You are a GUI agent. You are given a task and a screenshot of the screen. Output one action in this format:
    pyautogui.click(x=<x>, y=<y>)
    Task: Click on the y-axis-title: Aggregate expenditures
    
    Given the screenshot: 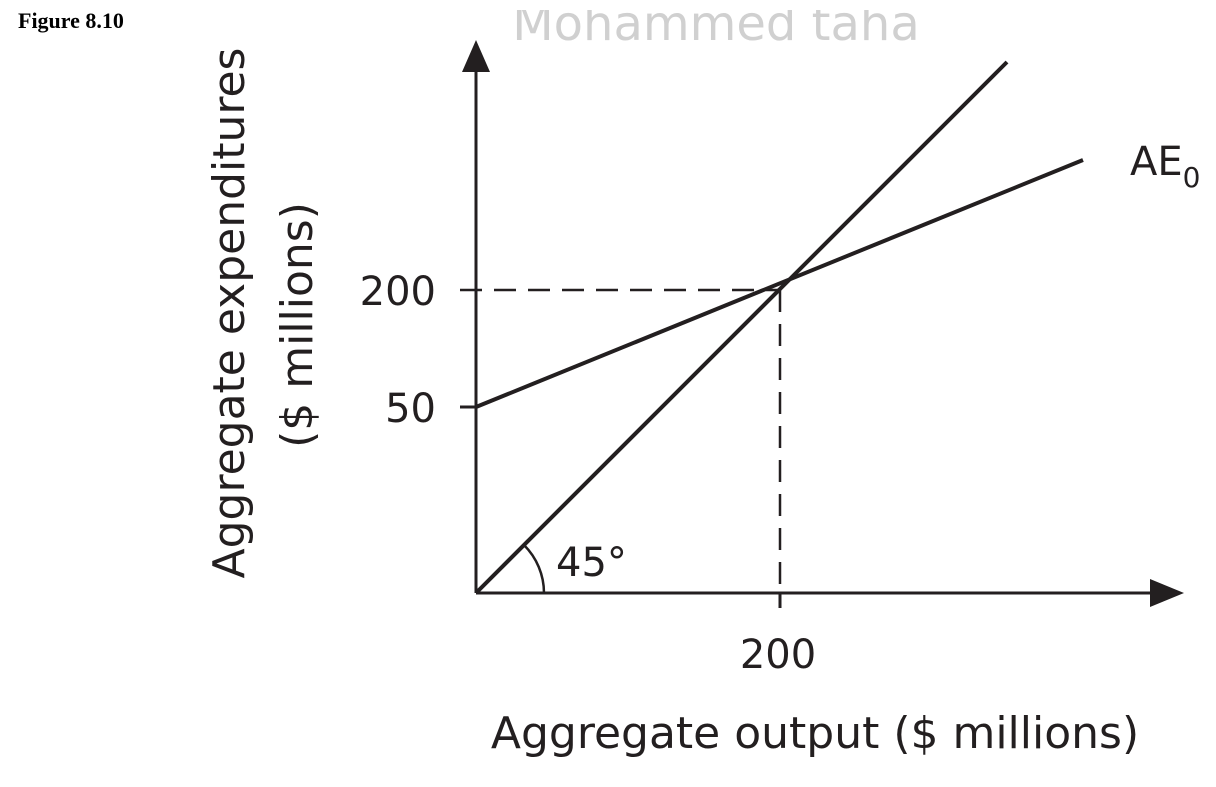 What is the action you would take?
    pyautogui.click(x=229, y=313)
    